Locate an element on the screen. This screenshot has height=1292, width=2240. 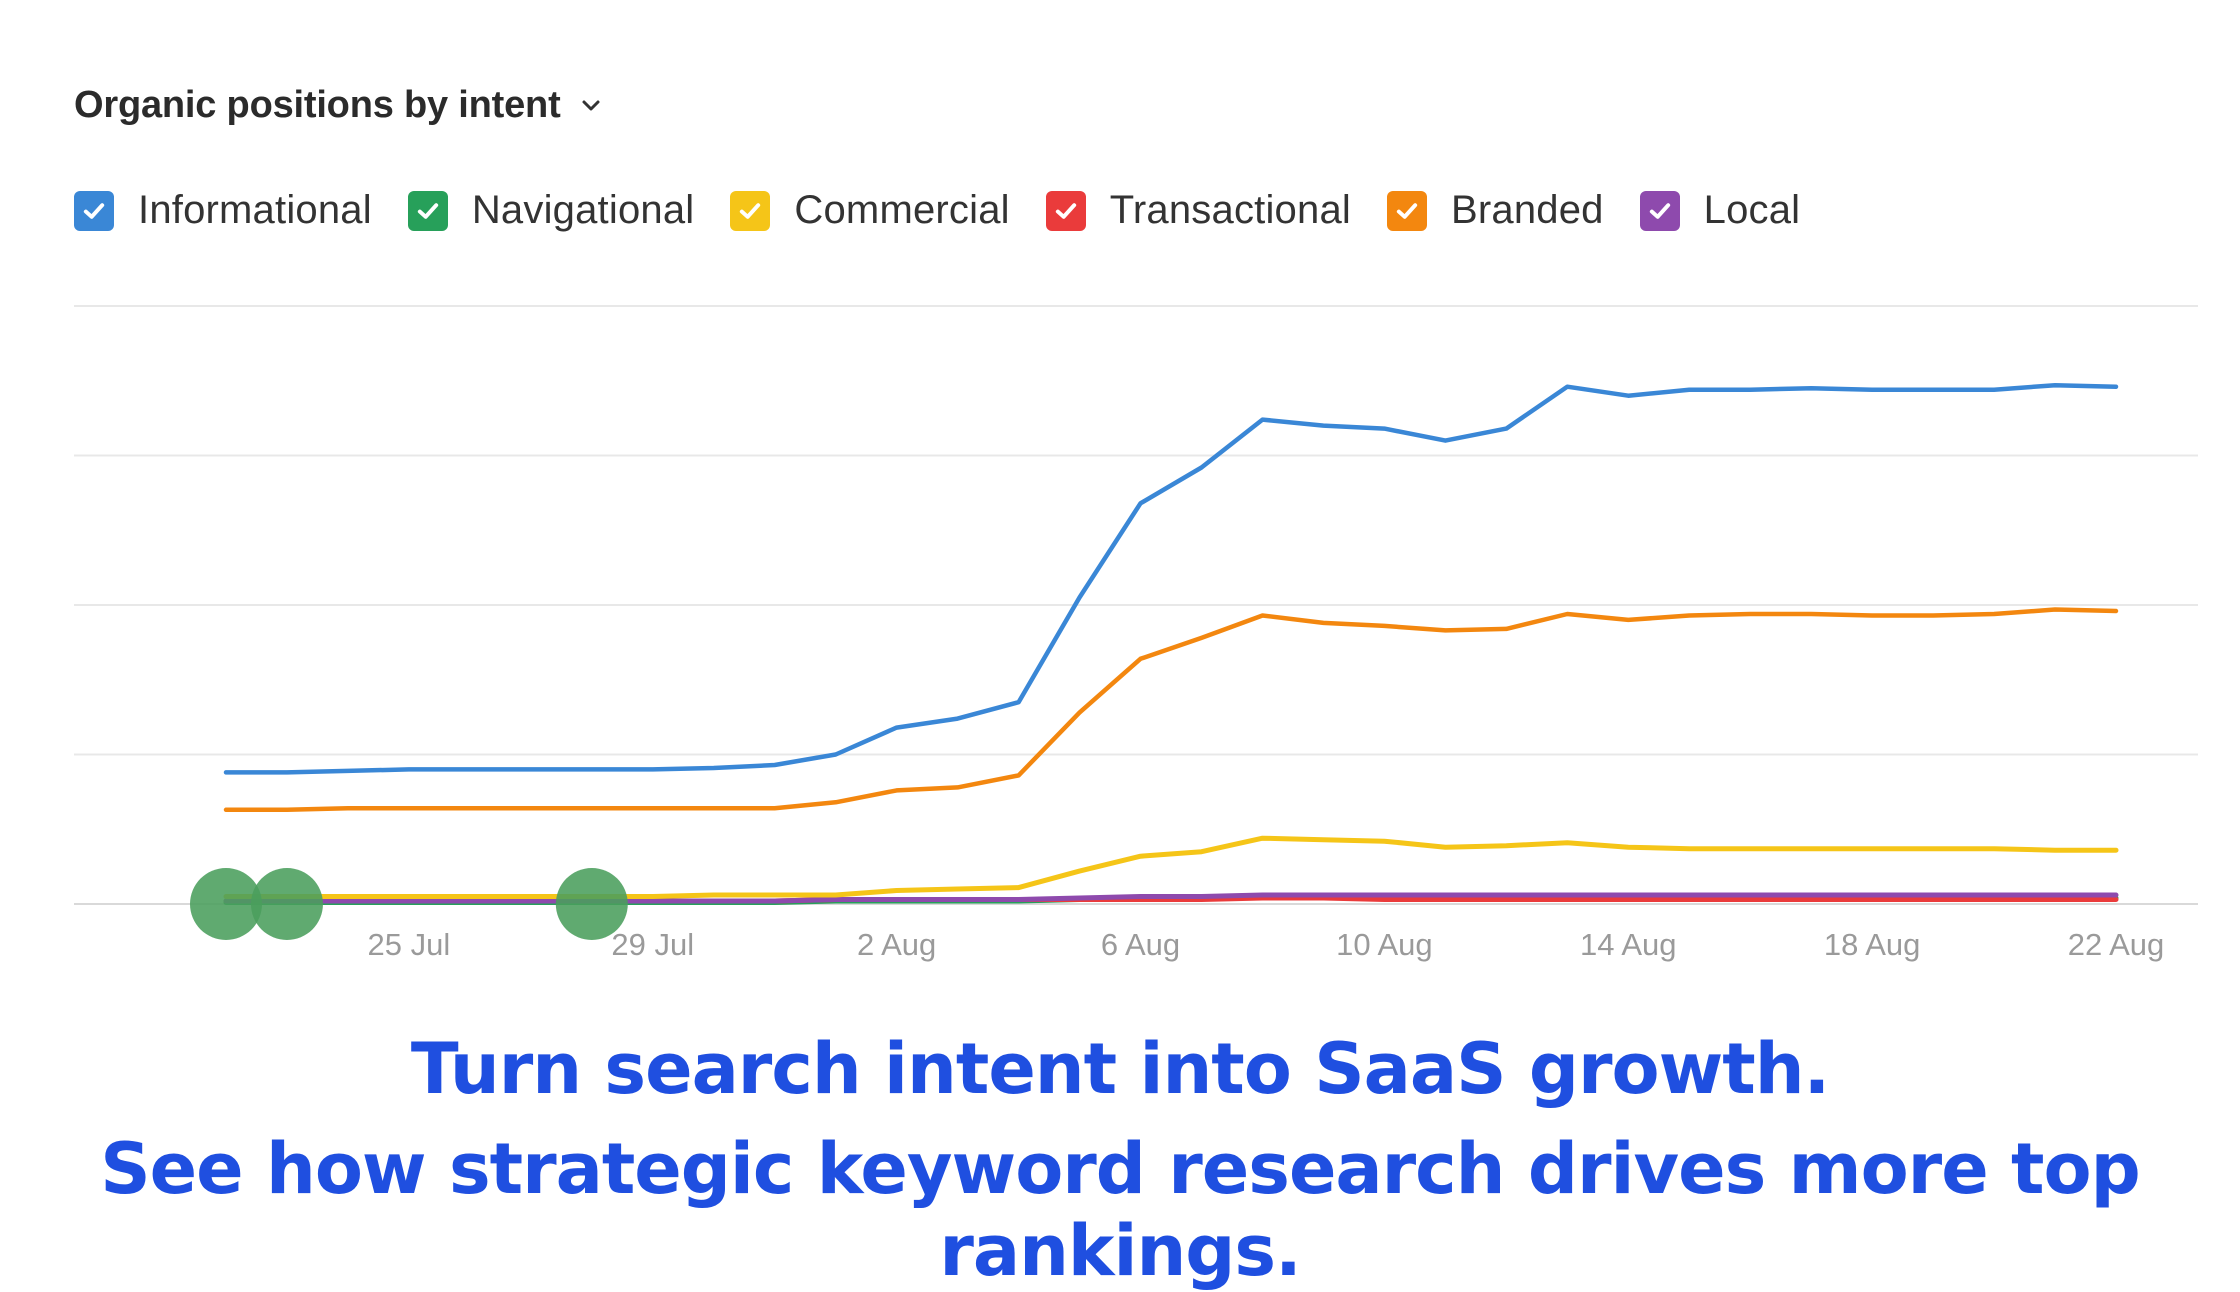
chart-title-dropdown: Organic positions by intent is located at coordinates (338, 105).